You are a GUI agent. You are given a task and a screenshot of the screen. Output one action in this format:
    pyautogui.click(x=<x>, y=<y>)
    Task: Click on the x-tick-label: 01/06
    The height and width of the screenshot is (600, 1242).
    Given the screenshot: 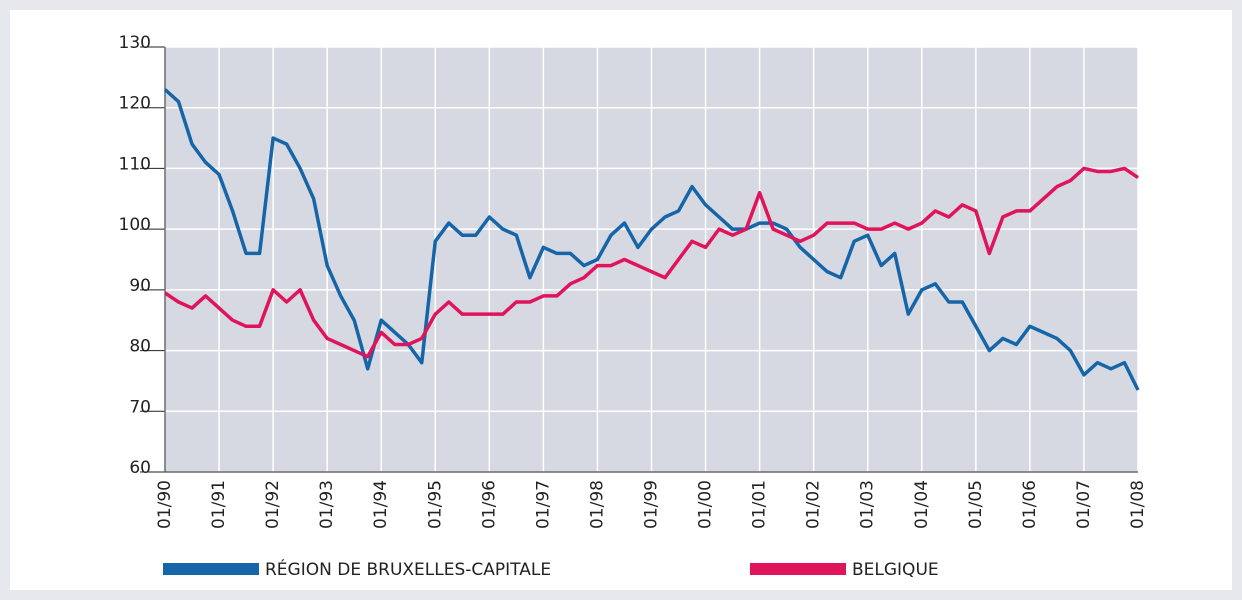 What is the action you would take?
    pyautogui.click(x=1030, y=504)
    